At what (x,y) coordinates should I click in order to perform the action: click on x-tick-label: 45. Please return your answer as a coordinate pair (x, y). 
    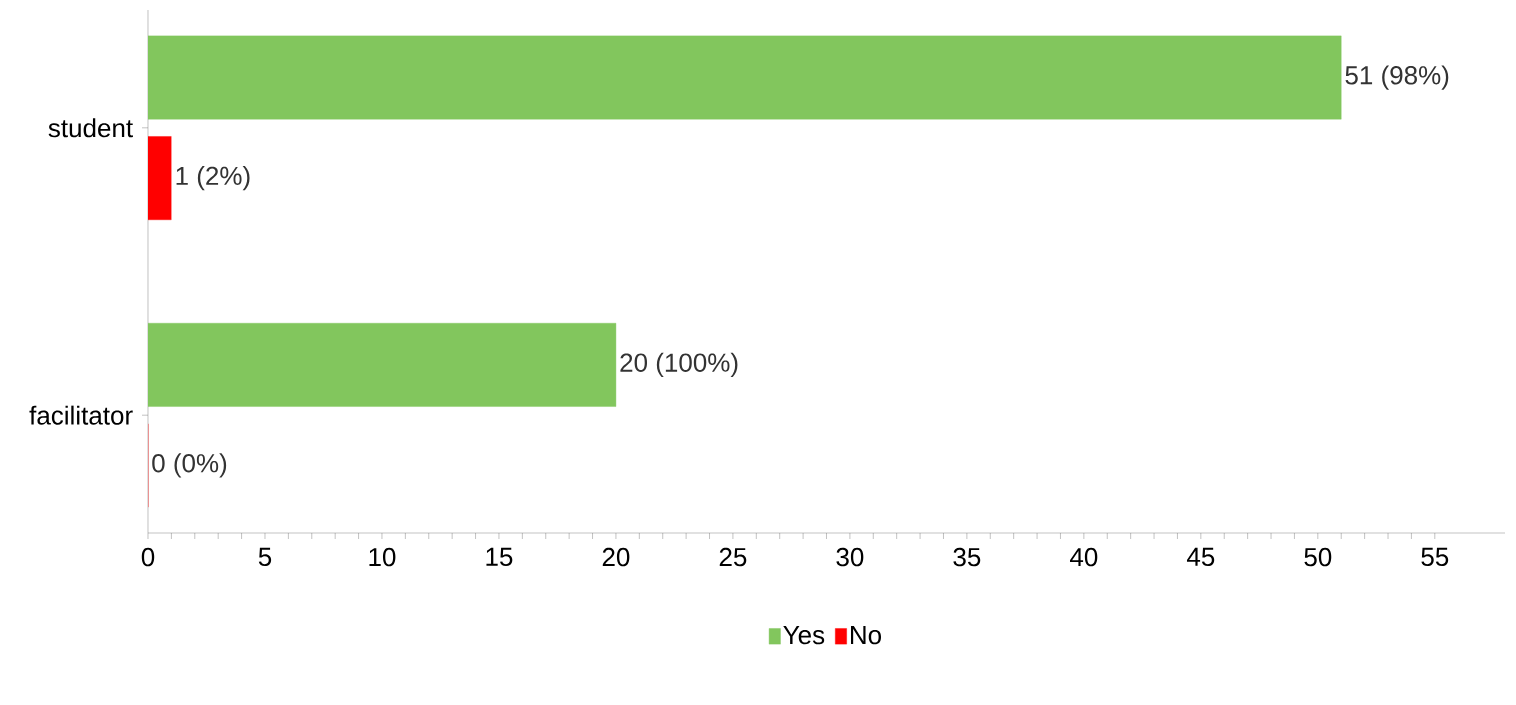
    Looking at the image, I should click on (1200, 557).